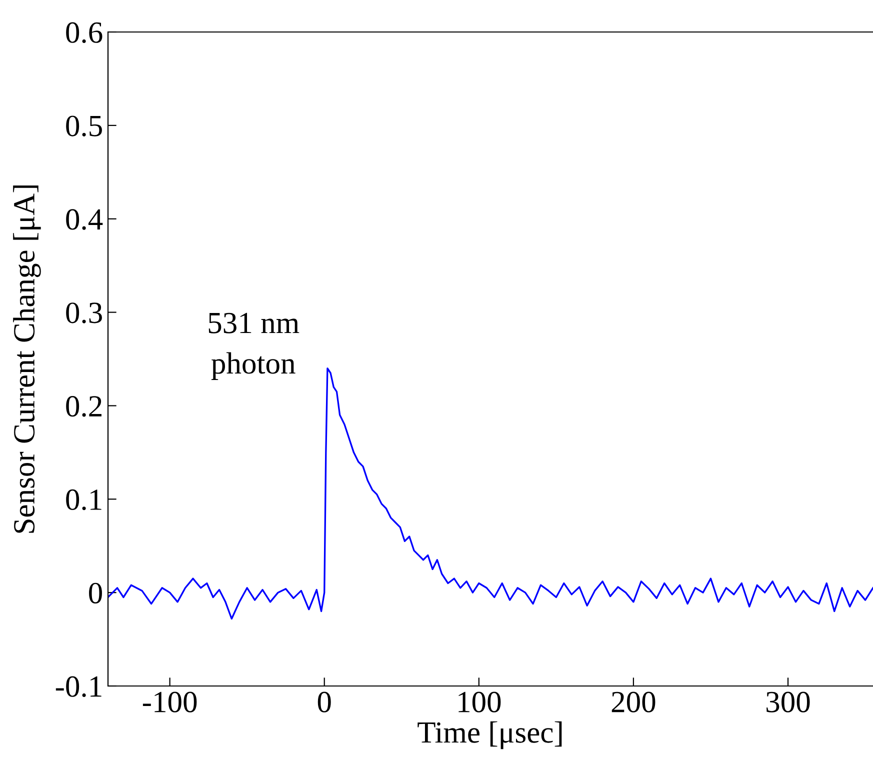 The height and width of the screenshot is (758, 873). What do you see at coordinates (84, 33) in the screenshot?
I see `y-tick-label: 0.6` at bounding box center [84, 33].